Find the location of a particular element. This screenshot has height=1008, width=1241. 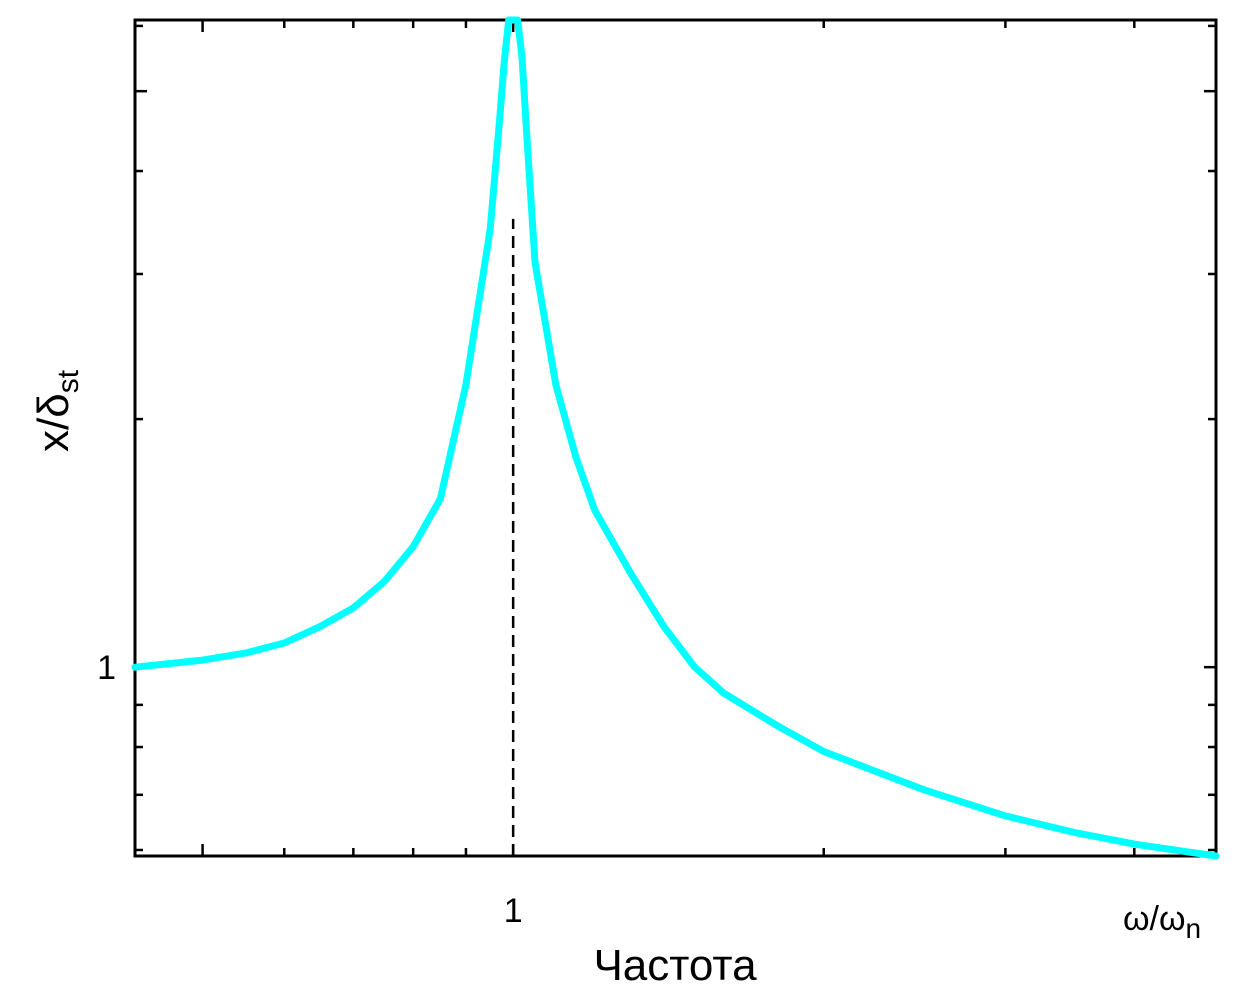

x-unit-sub: n is located at coordinates (1194, 928).